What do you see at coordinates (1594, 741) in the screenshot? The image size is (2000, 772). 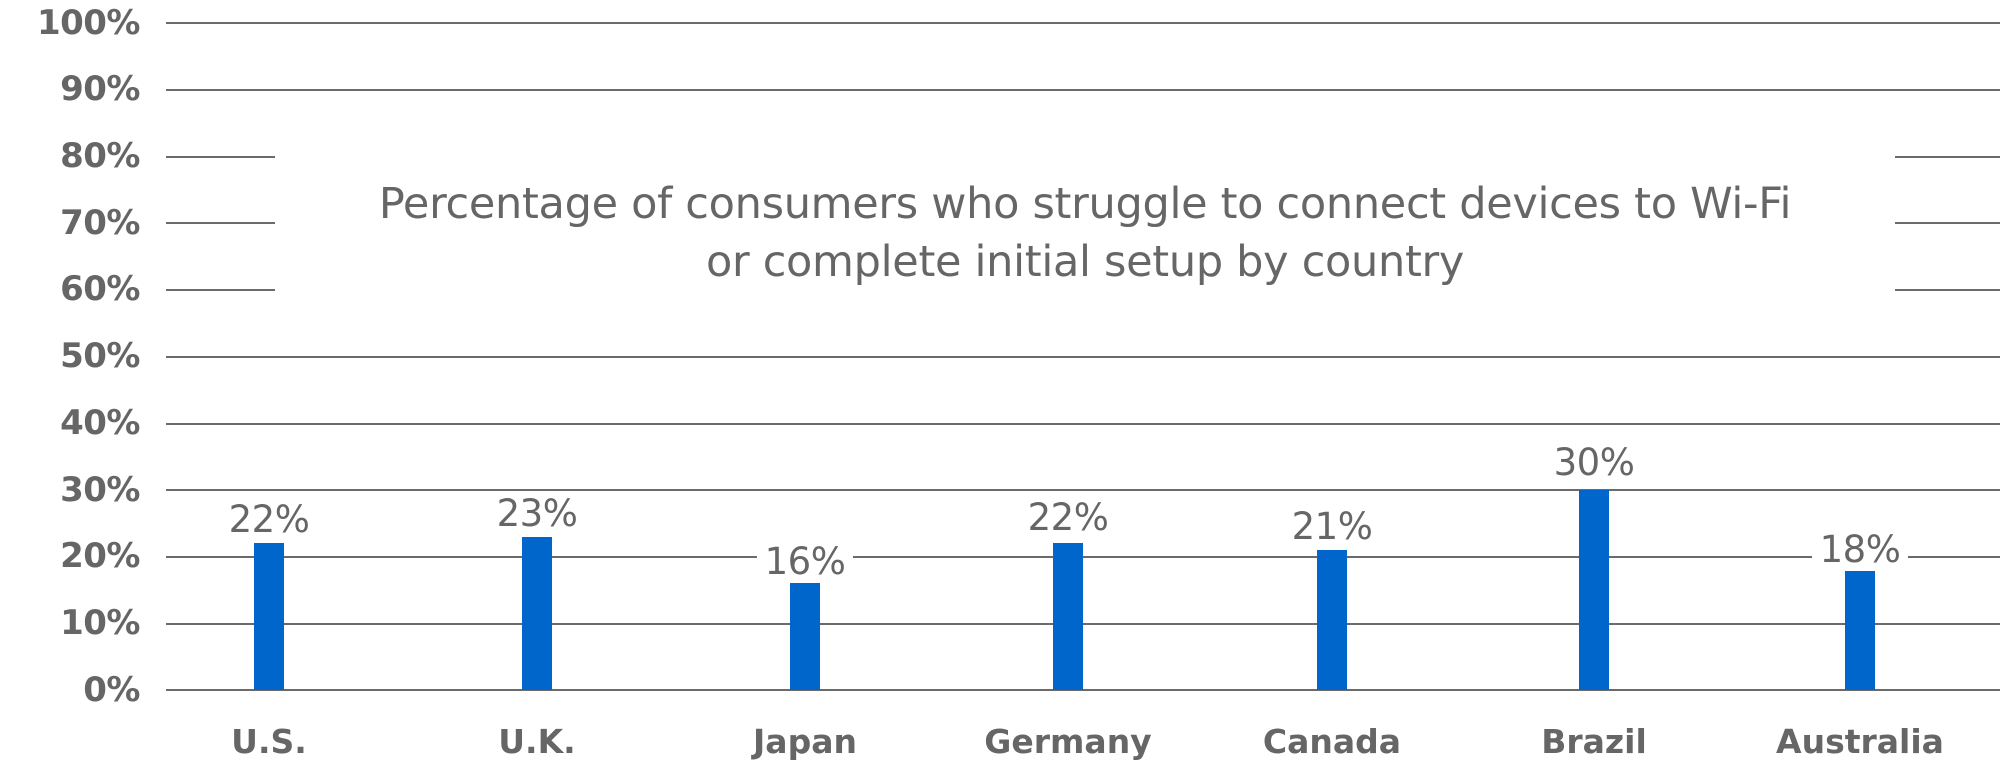 I see `x-label-brazil: Brazil` at bounding box center [1594, 741].